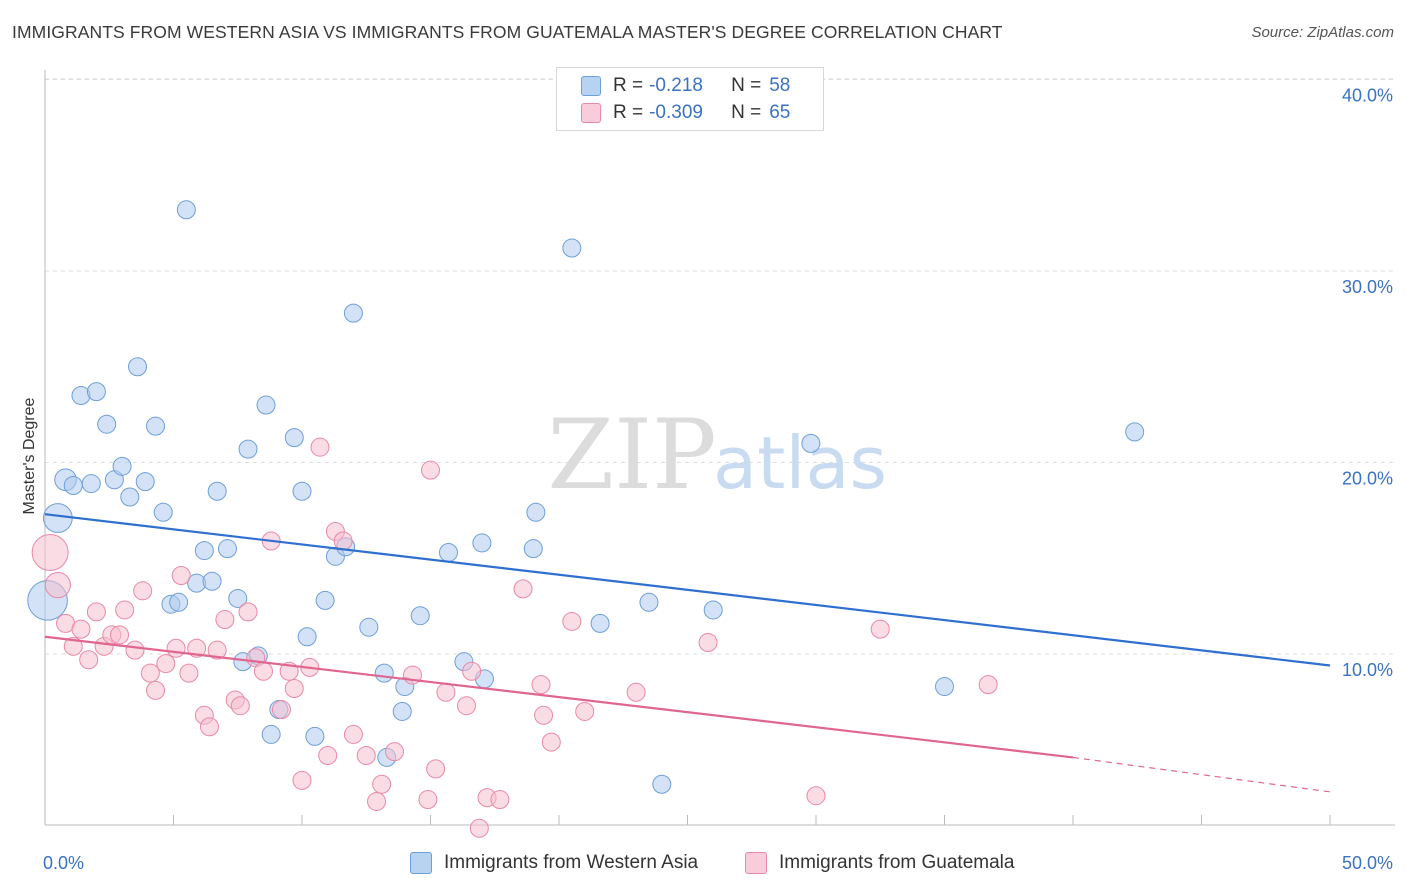  What do you see at coordinates (746, 112) in the screenshot?
I see `legend-n-label: N =` at bounding box center [746, 112].